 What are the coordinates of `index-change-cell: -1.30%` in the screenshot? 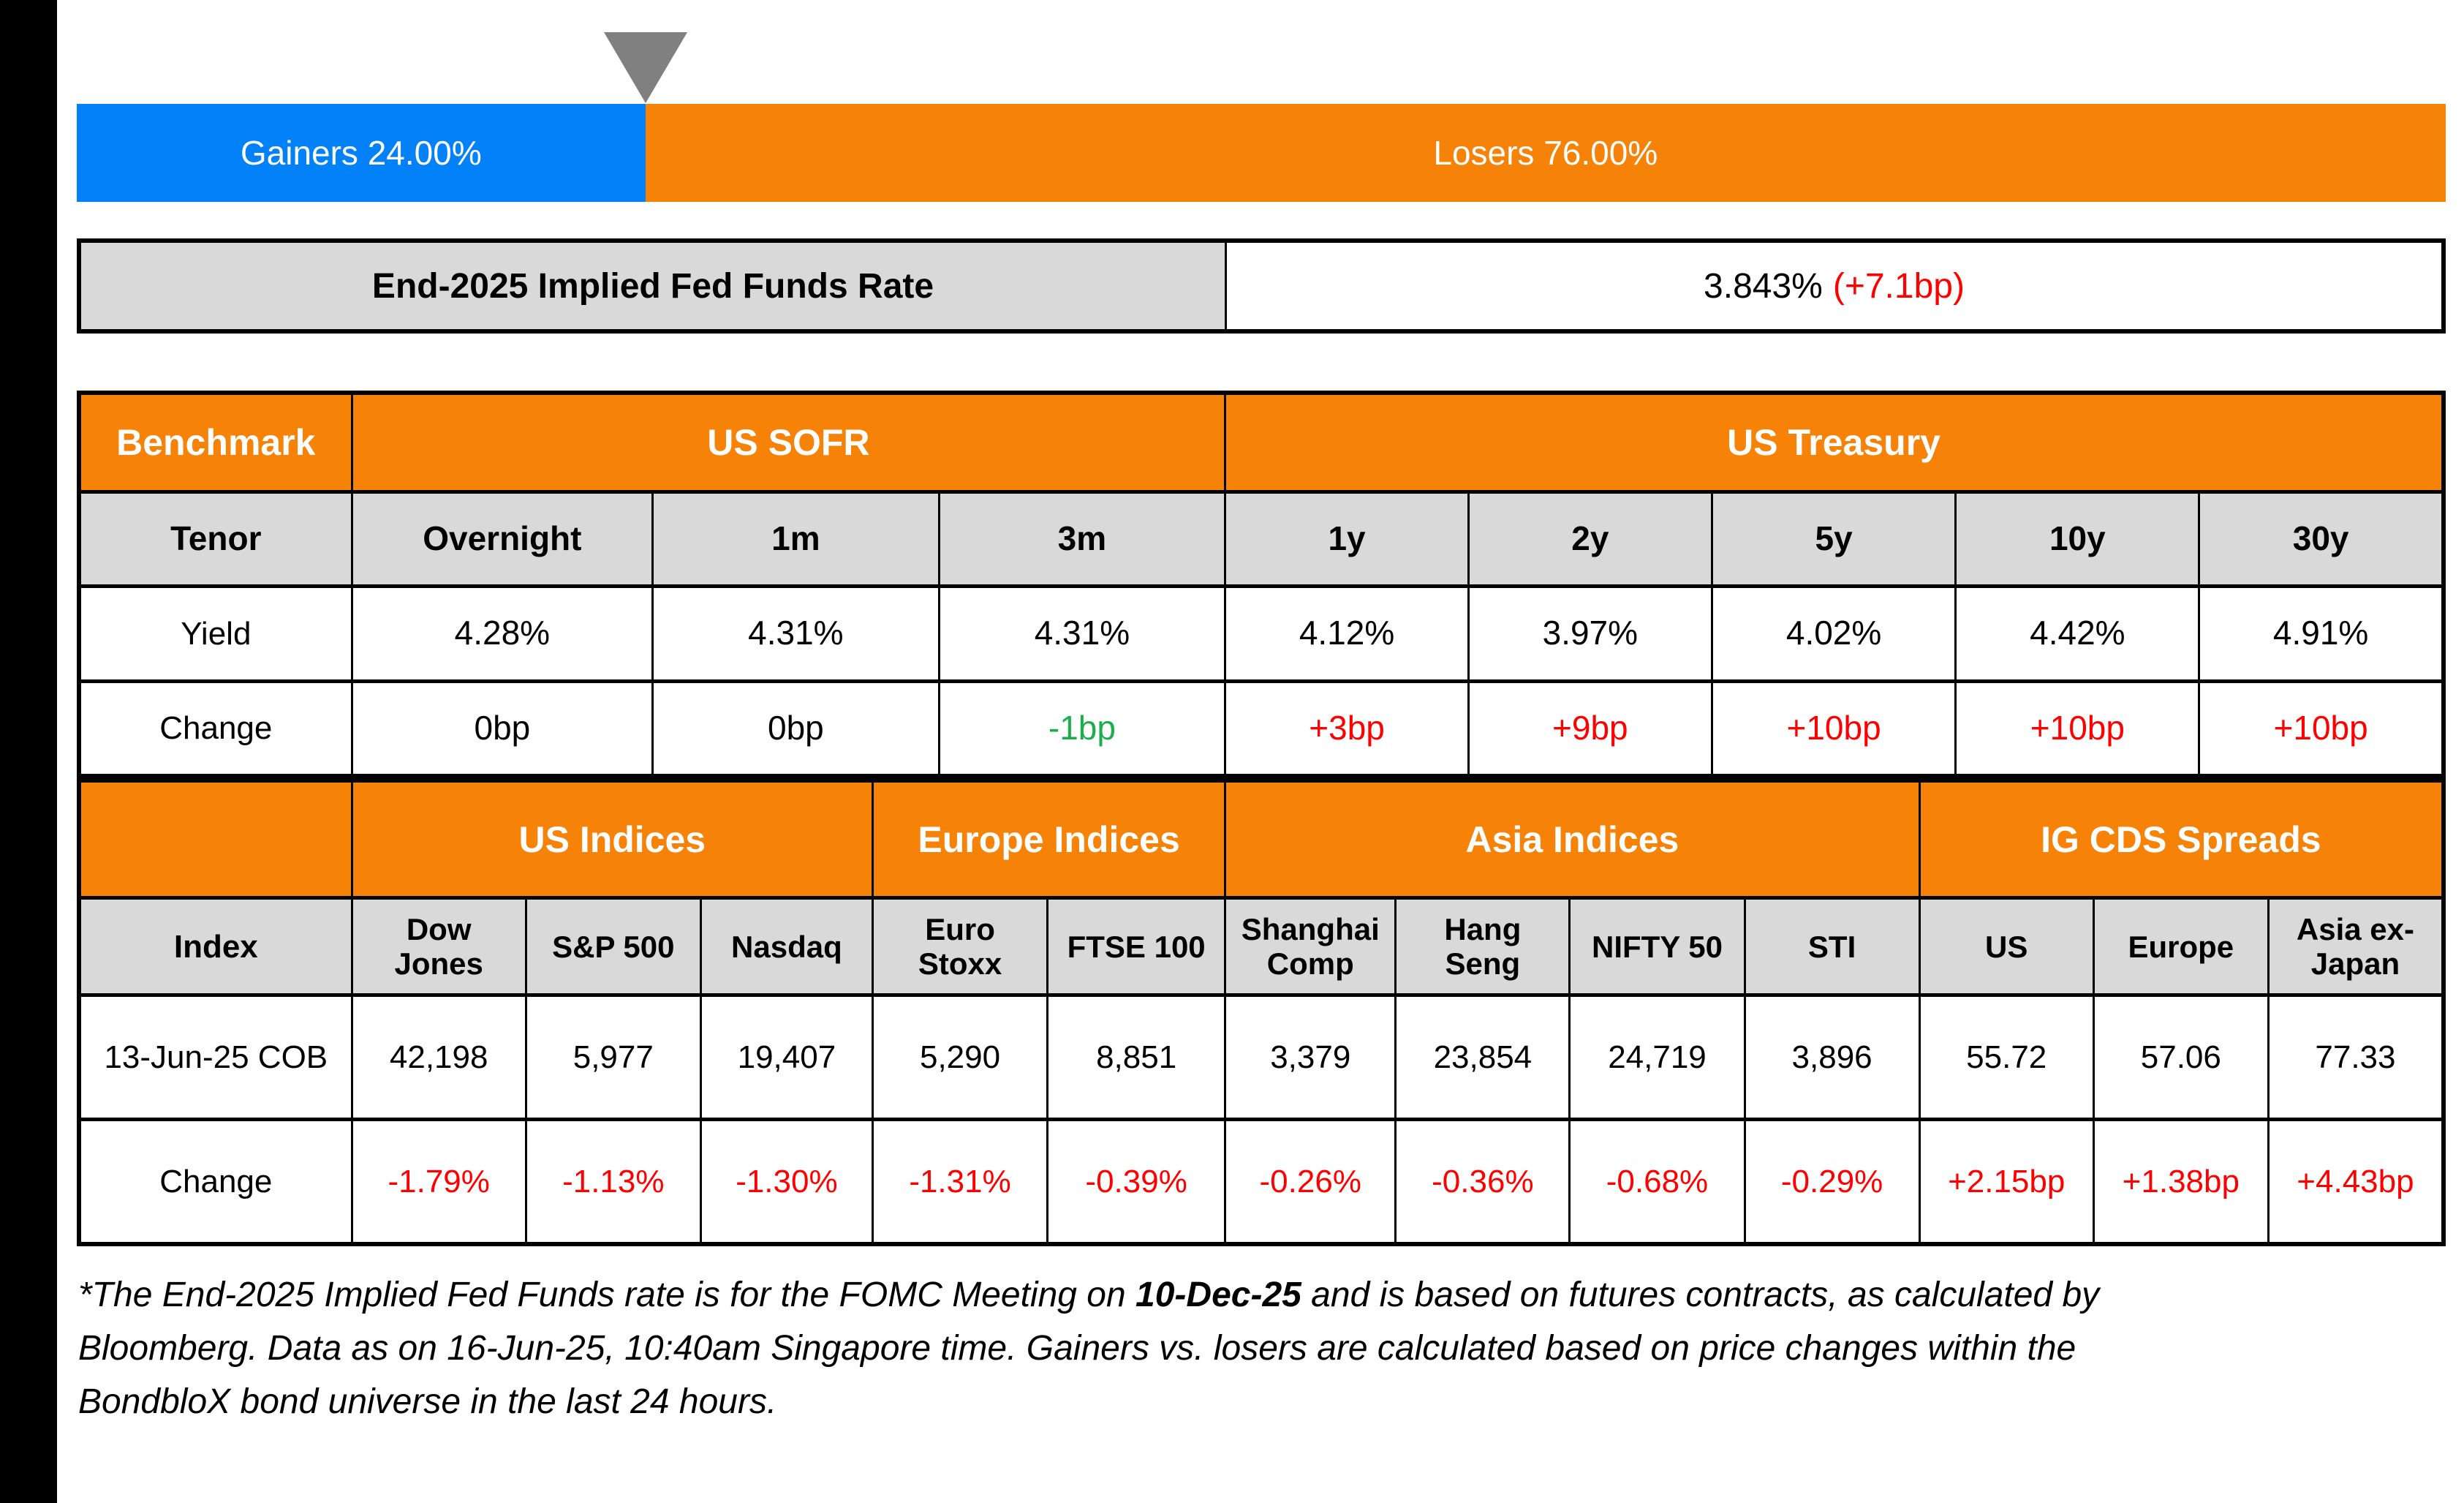 It's located at (785, 1180).